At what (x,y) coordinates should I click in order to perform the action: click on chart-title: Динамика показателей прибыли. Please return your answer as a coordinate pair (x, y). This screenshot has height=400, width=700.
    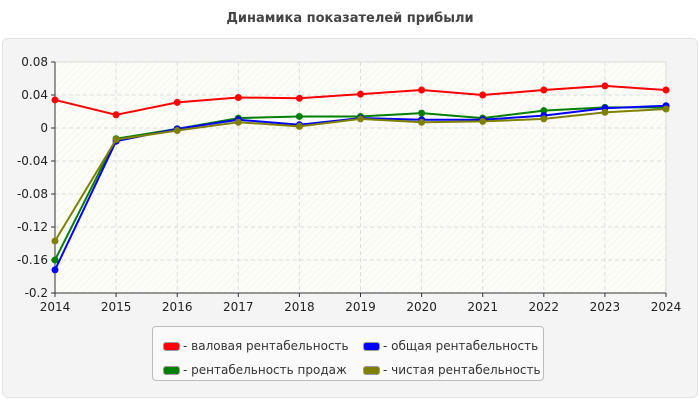
    Looking at the image, I should click on (350, 18).